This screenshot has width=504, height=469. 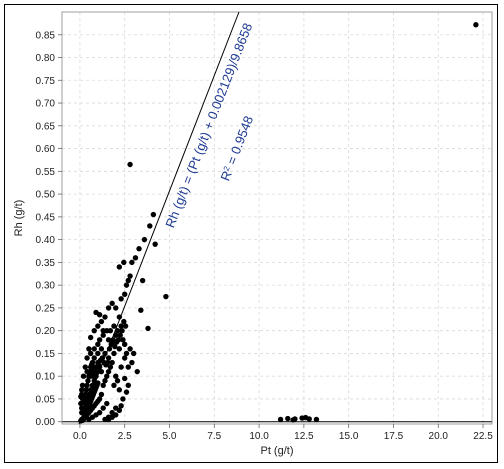 I want to click on y-tick-label: 0.05, so click(x=46, y=399).